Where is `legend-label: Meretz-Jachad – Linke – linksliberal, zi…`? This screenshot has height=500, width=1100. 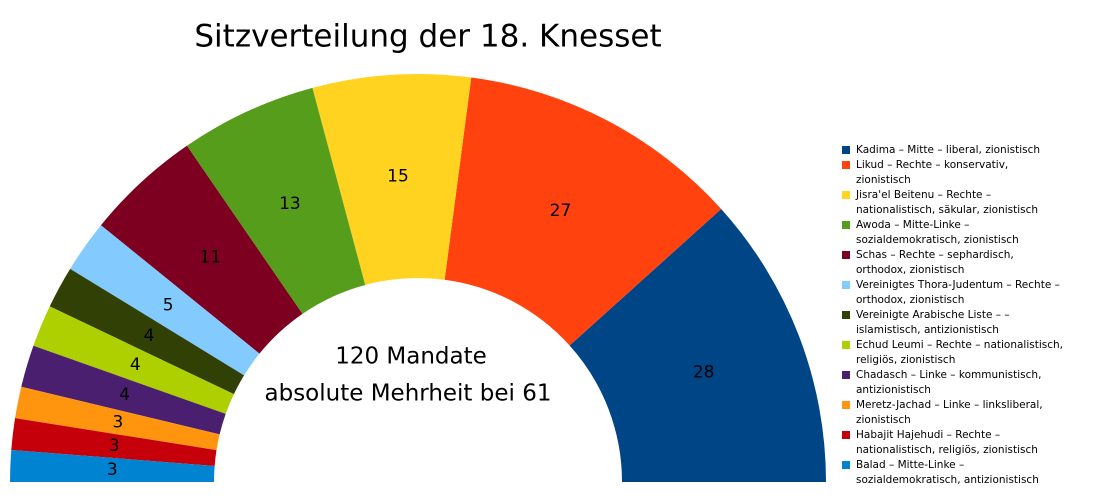
legend-label: Meretz-Jachad – Linke – linksliberal, zi… is located at coordinates (949, 412).